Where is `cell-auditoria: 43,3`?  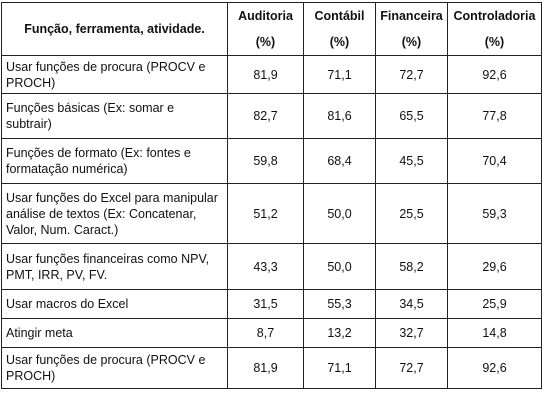
cell-auditoria: 43,3 is located at coordinates (265, 266).